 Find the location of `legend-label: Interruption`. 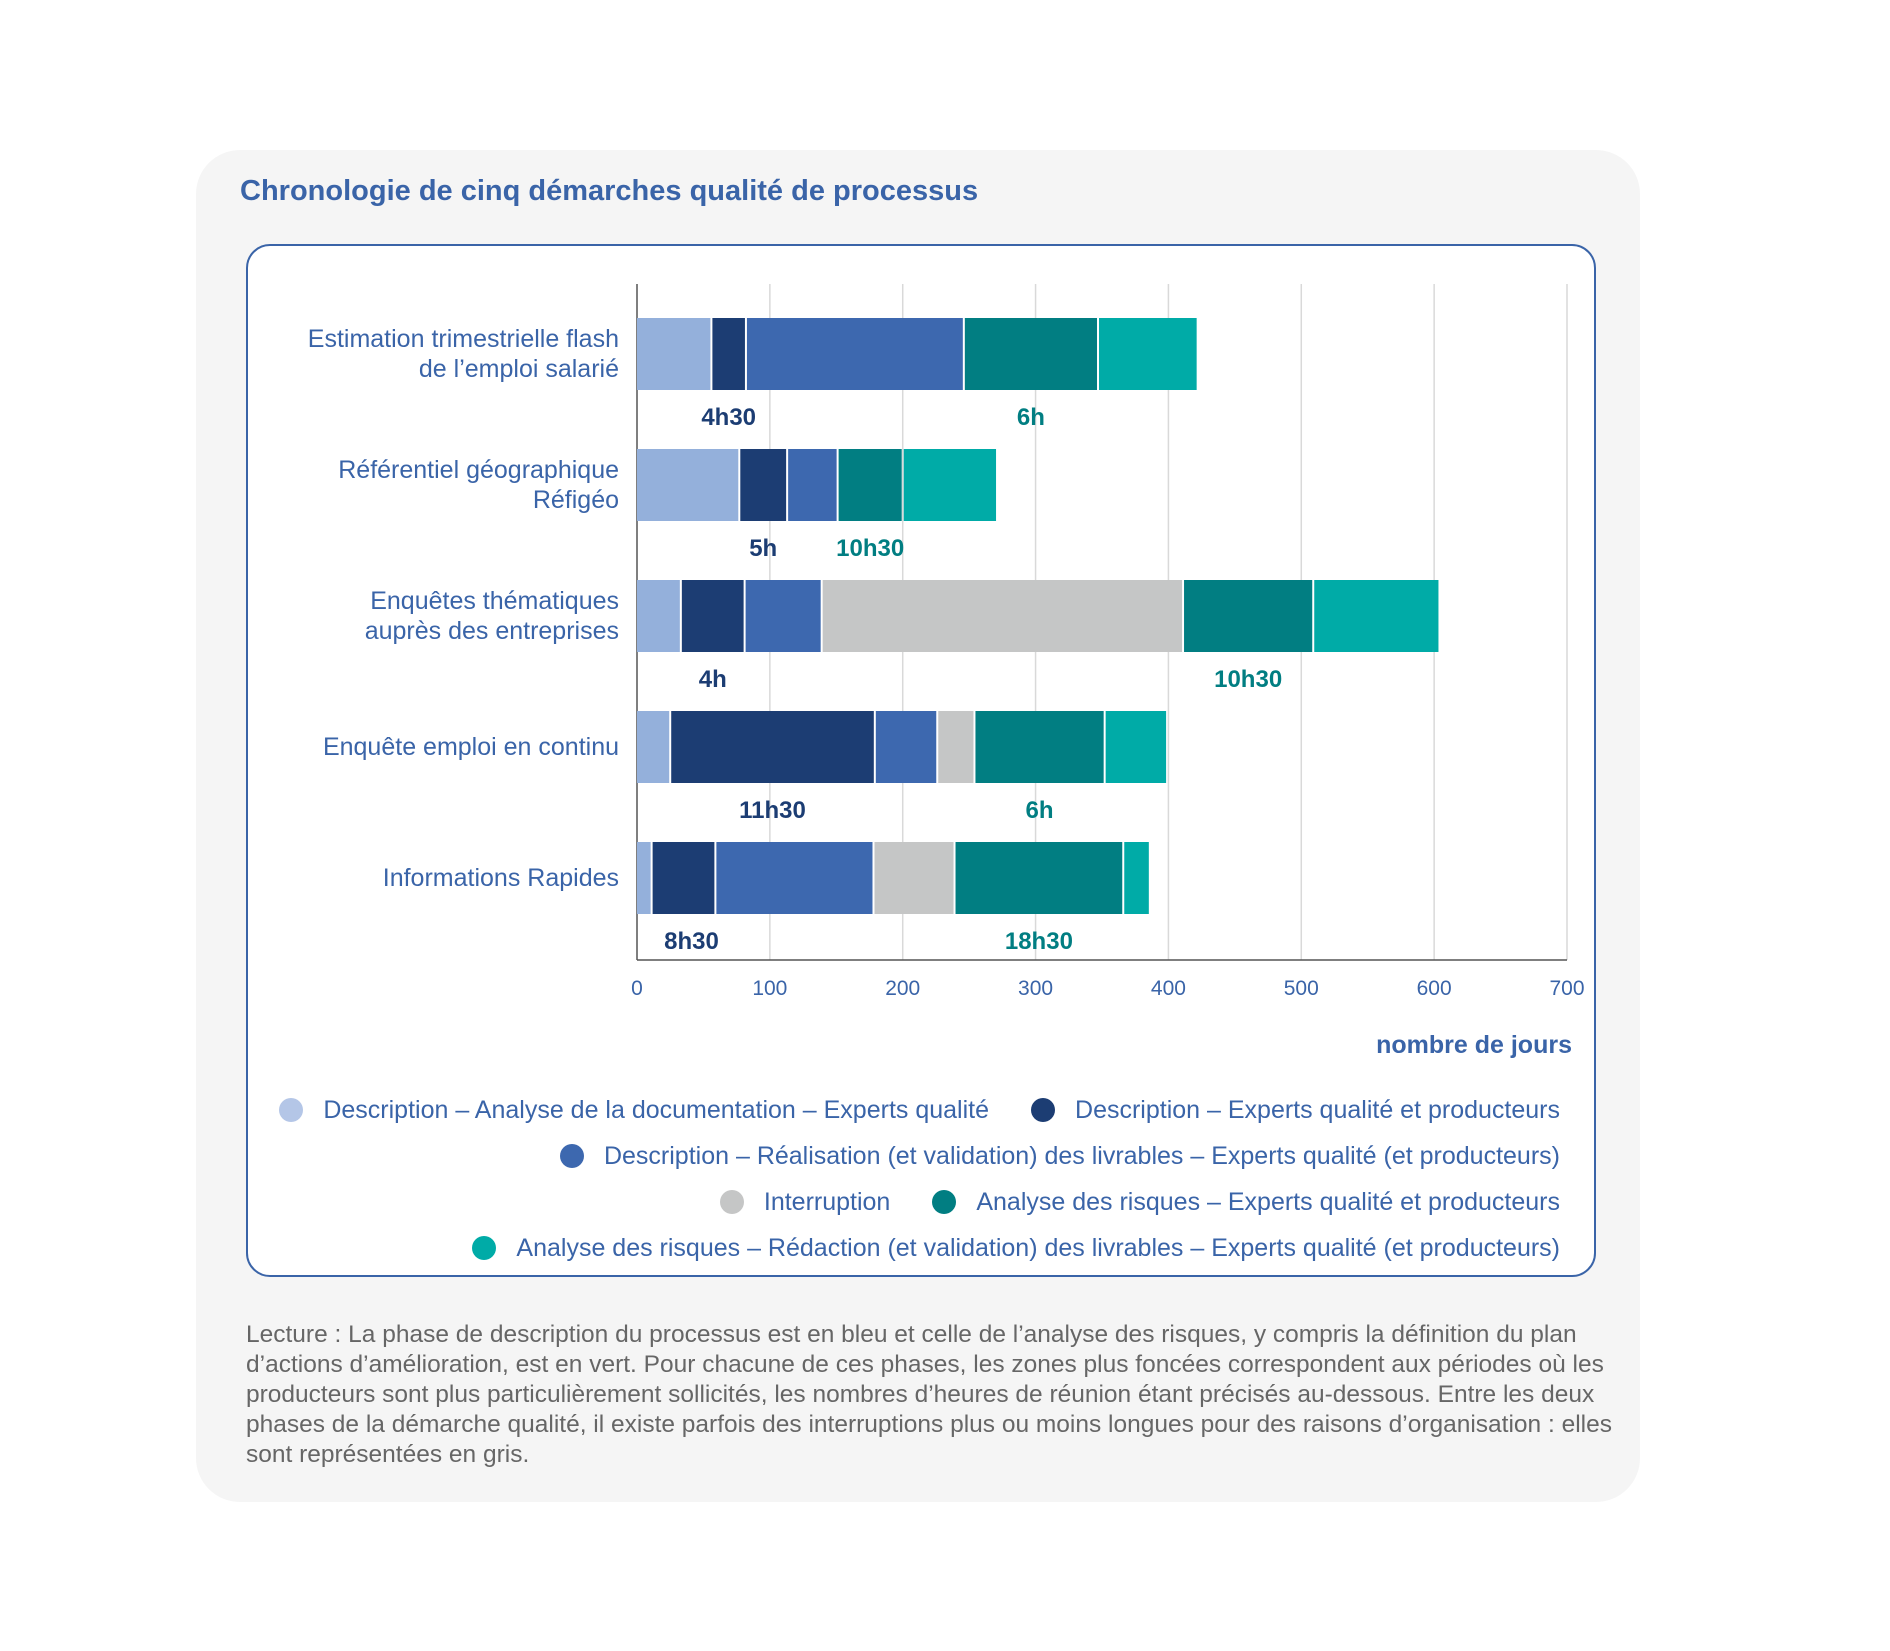

legend-label: Interruption is located at coordinates (827, 1202).